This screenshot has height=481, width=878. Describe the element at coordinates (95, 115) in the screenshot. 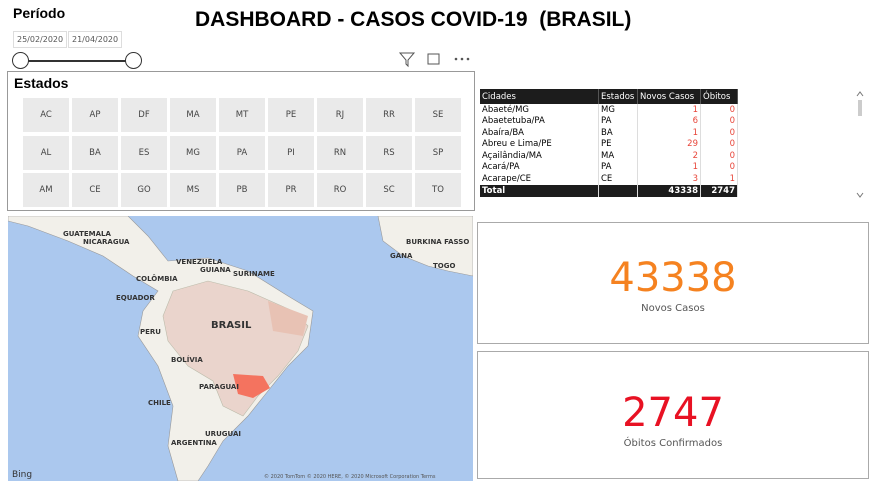

I see `state-button: AP` at that location.